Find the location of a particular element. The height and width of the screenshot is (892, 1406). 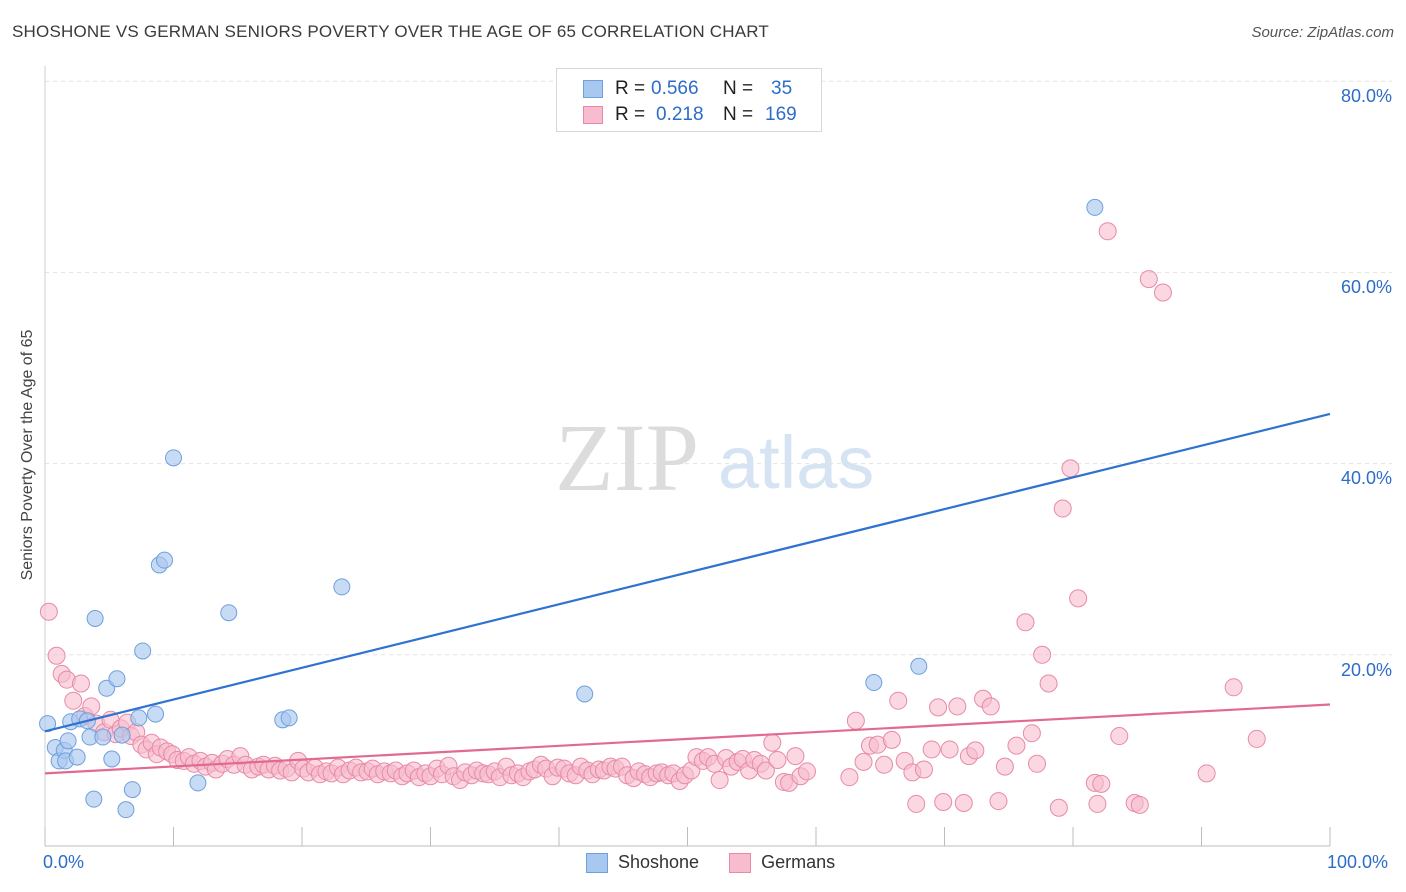

source-label: Source: ZipAtlas.com is located at coordinates (1322, 32).